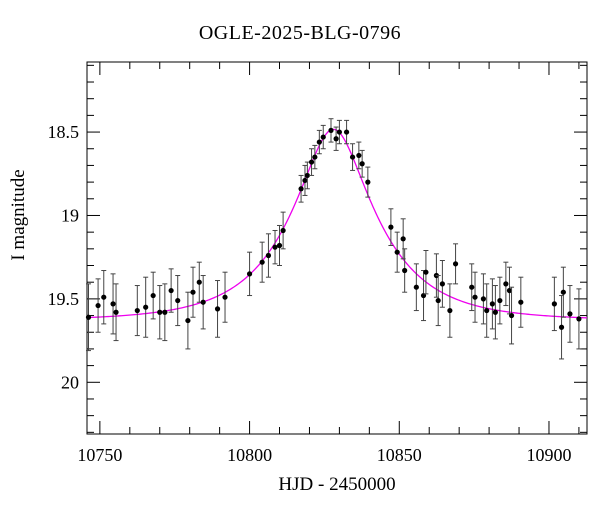 This screenshot has width=600, height=512. What do you see at coordinates (70, 382) in the screenshot?
I see `y-tick-label: 20` at bounding box center [70, 382].